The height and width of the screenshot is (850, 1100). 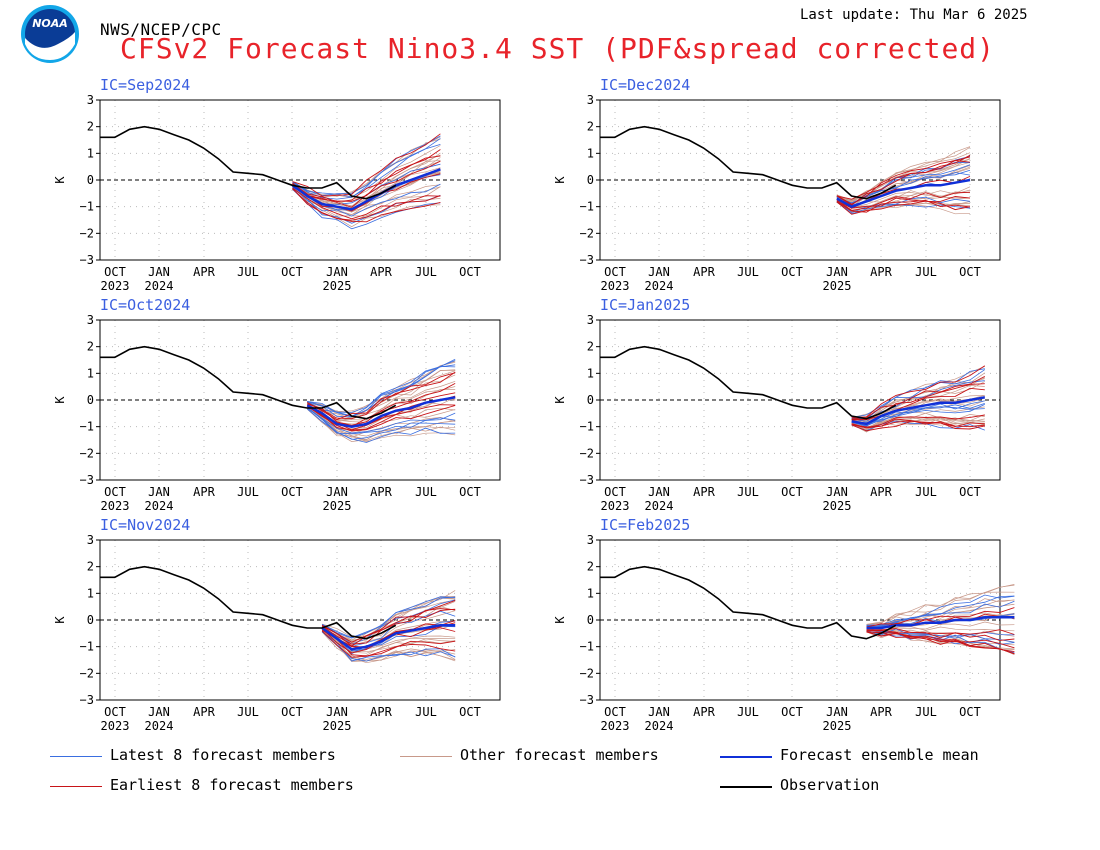 What do you see at coordinates (145, 525) in the screenshot?
I see `ic-label: IC=Nov2024` at bounding box center [145, 525].